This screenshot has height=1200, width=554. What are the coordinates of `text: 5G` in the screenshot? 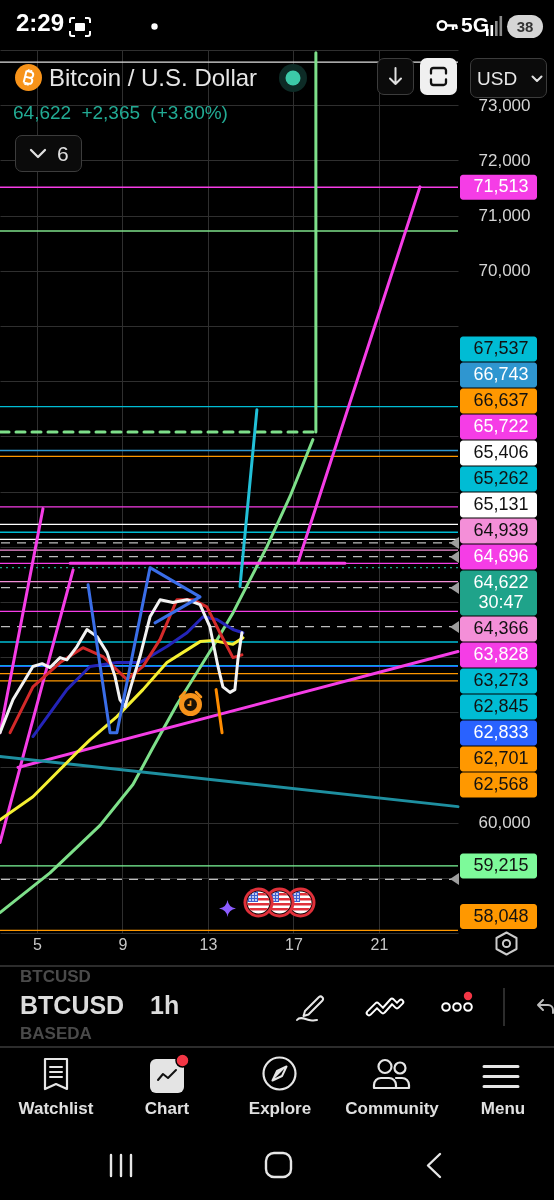 It's located at (475, 24).